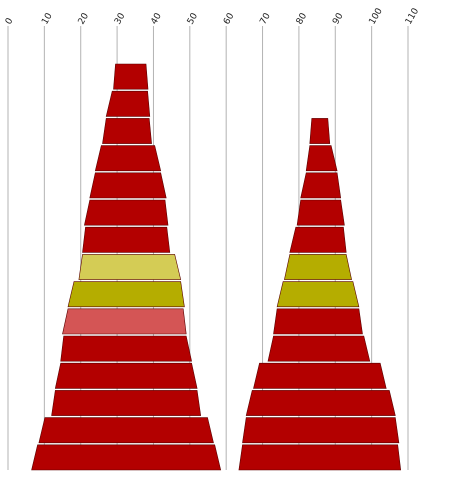 The width and height of the screenshot is (452, 477). Describe the element at coordinates (120, 18) in the screenshot. I see `x-tick-label: 30` at that location.